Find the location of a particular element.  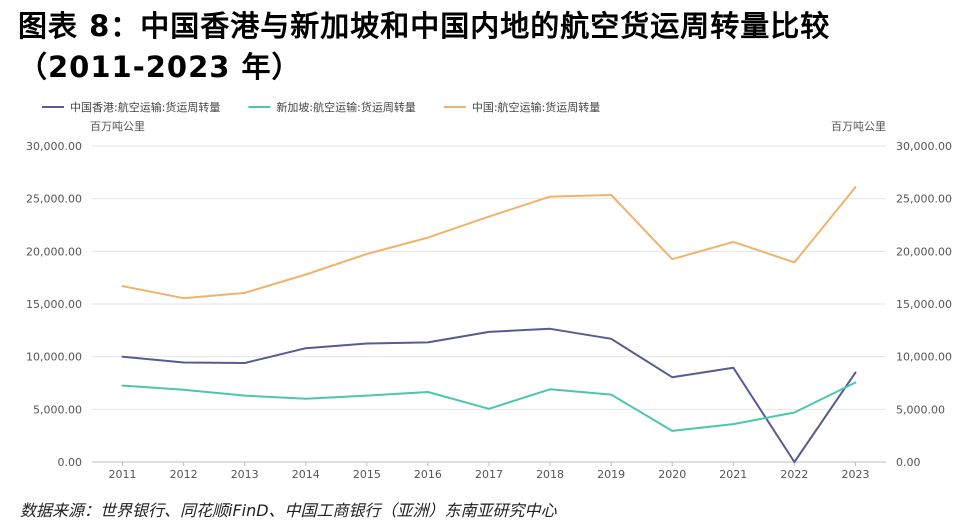

y-tick-label-right: 20,000.00 is located at coordinates (924, 251).